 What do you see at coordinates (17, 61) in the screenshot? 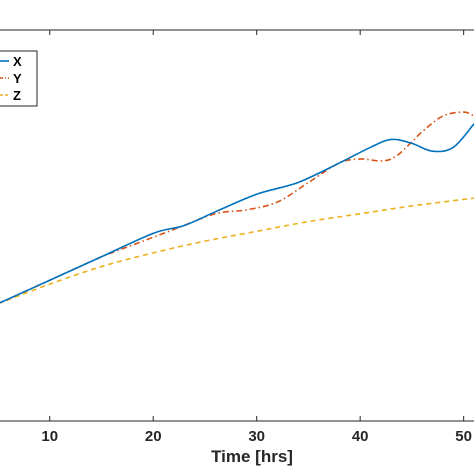
I see `legend-label-x: X` at bounding box center [17, 61].